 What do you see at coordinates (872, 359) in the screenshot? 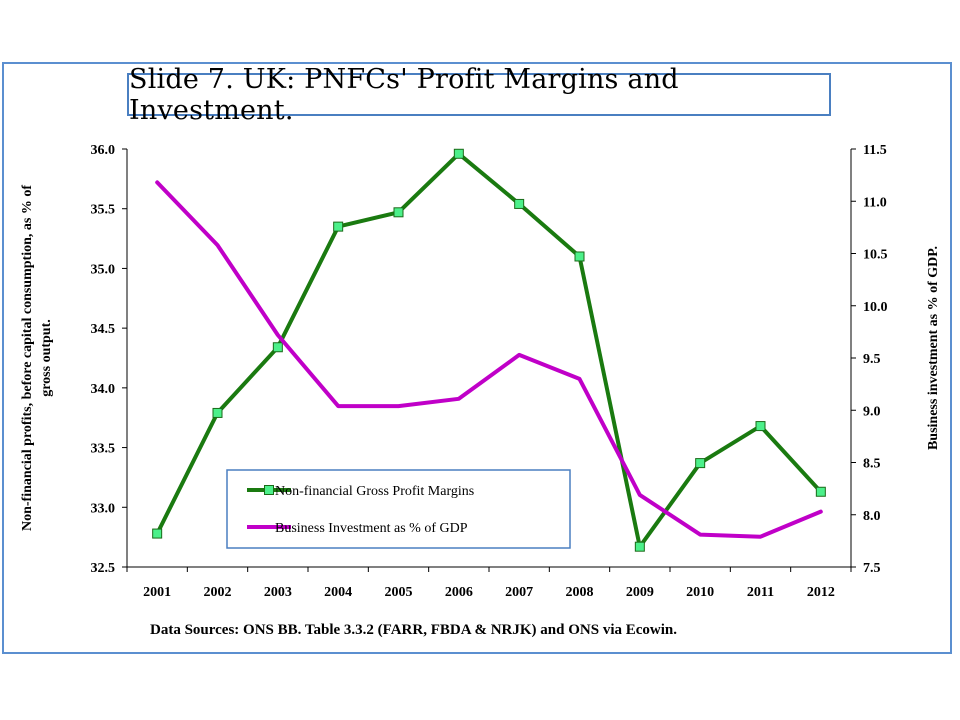
I see `right-tick-label: 9.5` at bounding box center [872, 359].